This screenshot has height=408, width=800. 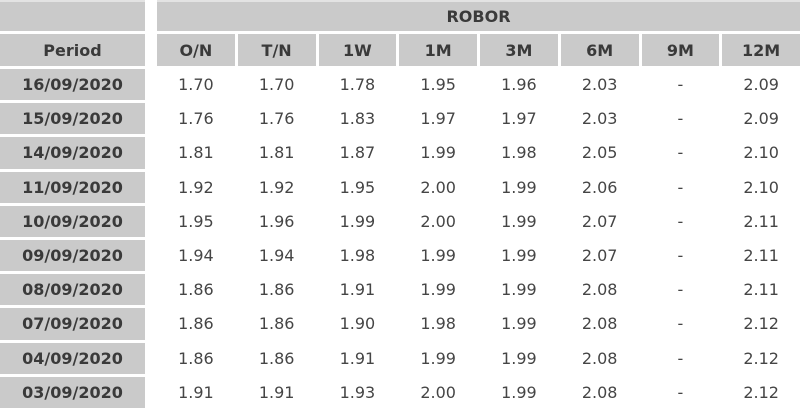 What do you see at coordinates (357, 221) in the screenshot?
I see `rate-cell-1w: 1.99` at bounding box center [357, 221].